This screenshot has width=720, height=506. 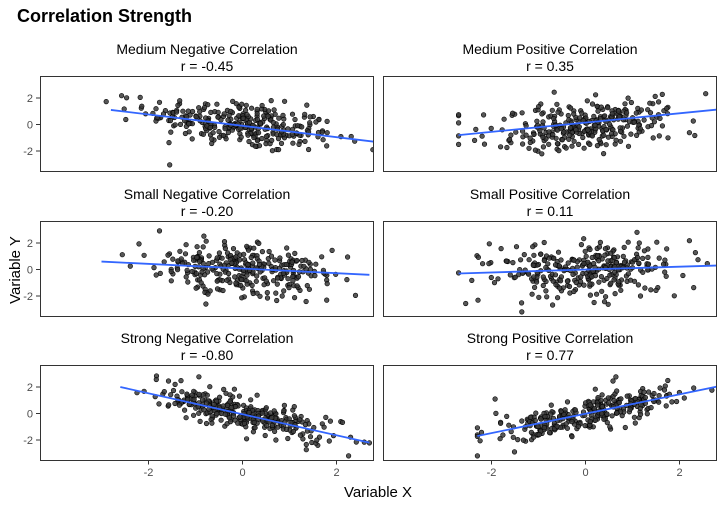 What do you see at coordinates (206, 49) in the screenshot?
I see `panel-title: Medium Negative Correlation` at bounding box center [206, 49].